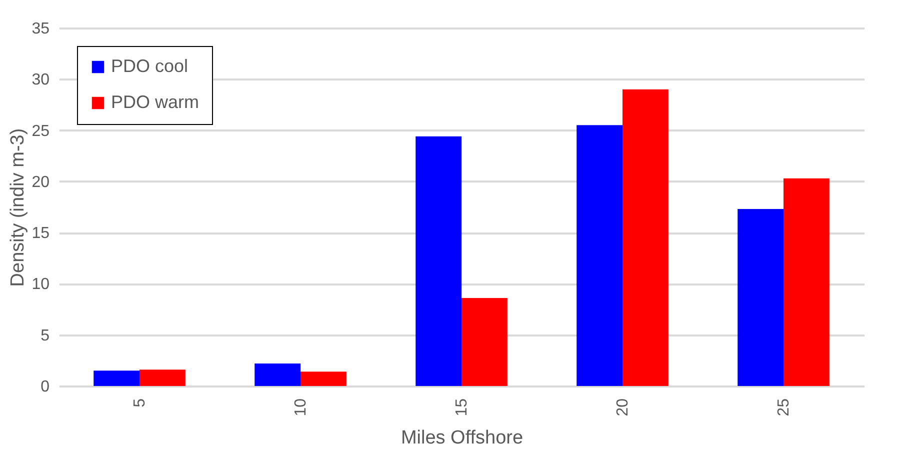 Image resolution: width=903 pixels, height=464 pixels. What do you see at coordinates (140, 403) in the screenshot?
I see `x-tick-label: 5` at bounding box center [140, 403].